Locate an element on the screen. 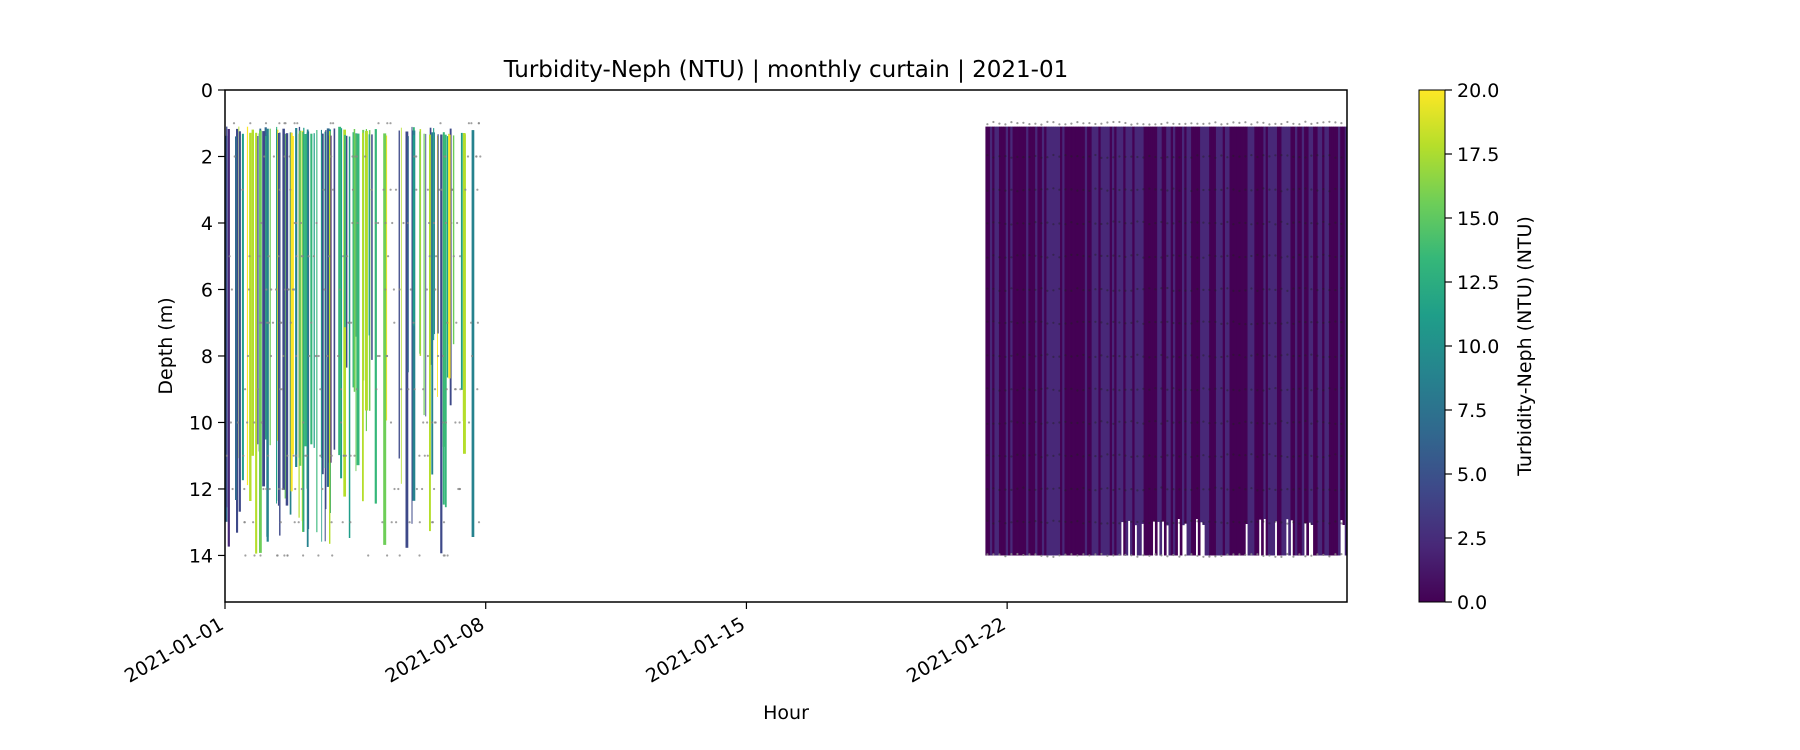  colorbar-gradient is located at coordinates (1432, 346).